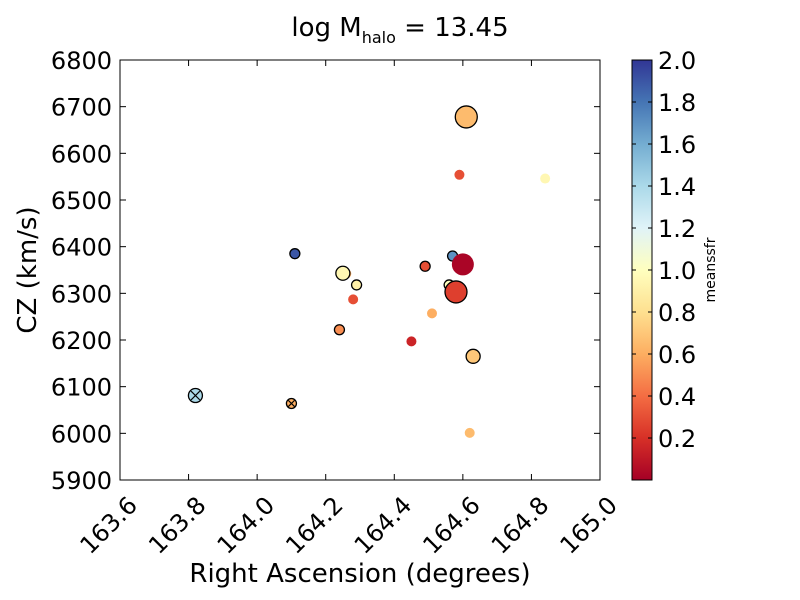 Image resolution: width=800 pixels, height=600 pixels. Describe the element at coordinates (399, 30) in the screenshot. I see `chart-title: log Mhalo = 13.45` at that location.